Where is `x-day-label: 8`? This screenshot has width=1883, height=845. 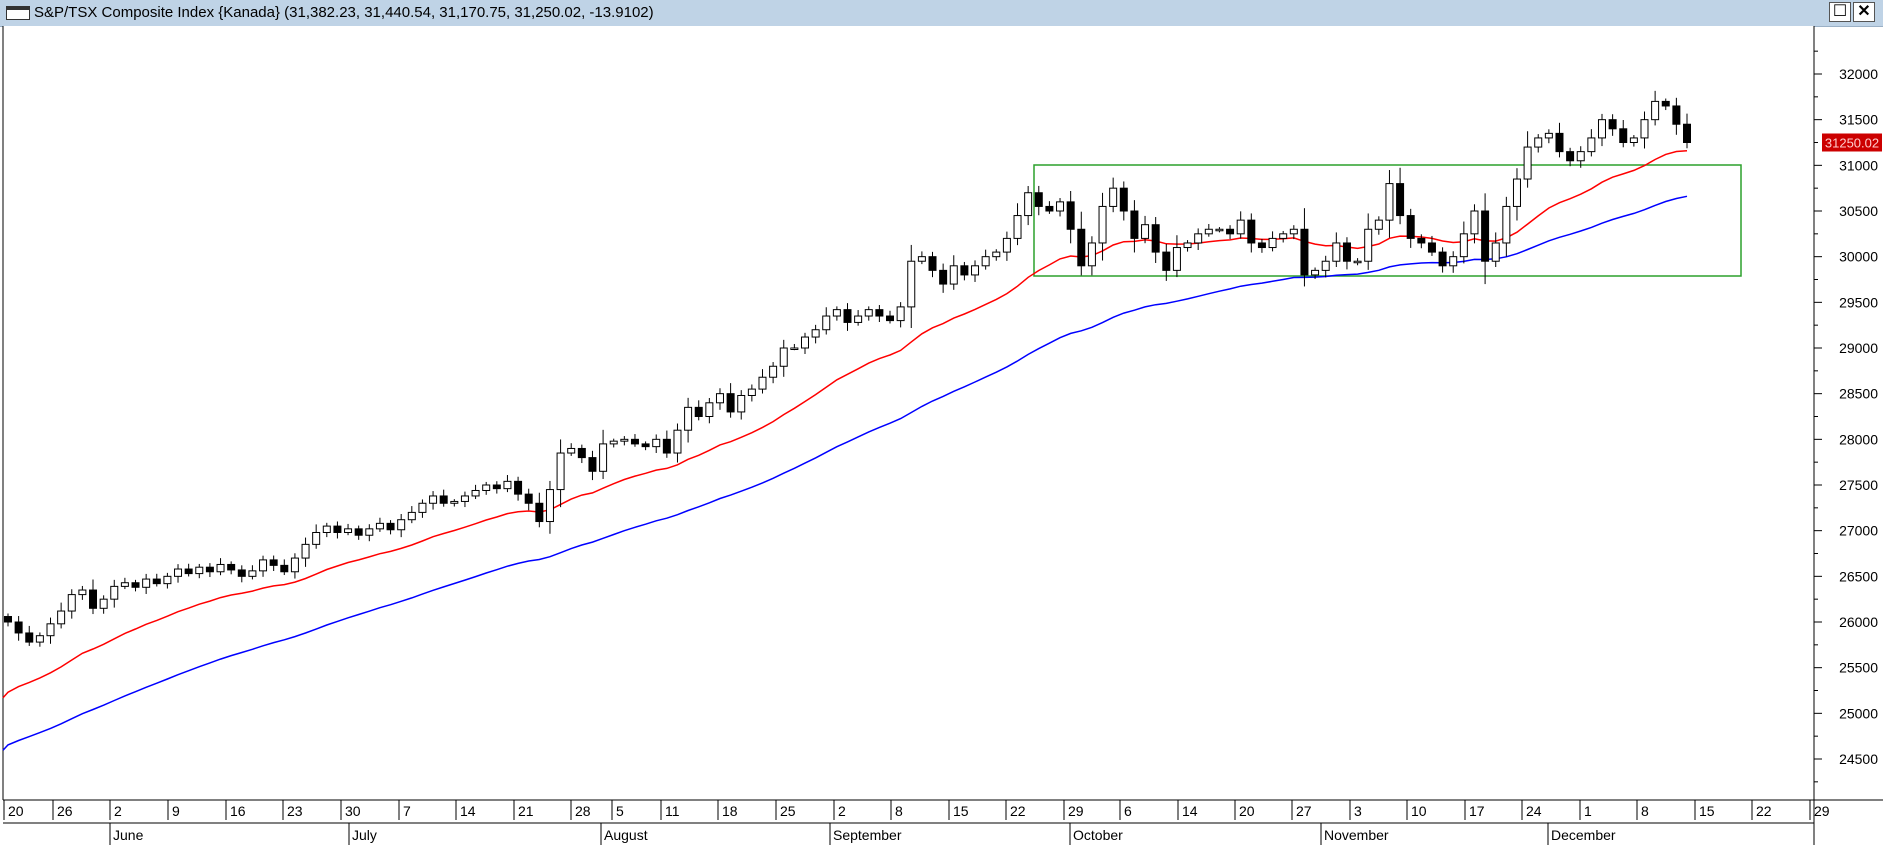
x-day-label: 8 is located at coordinates (1645, 811).